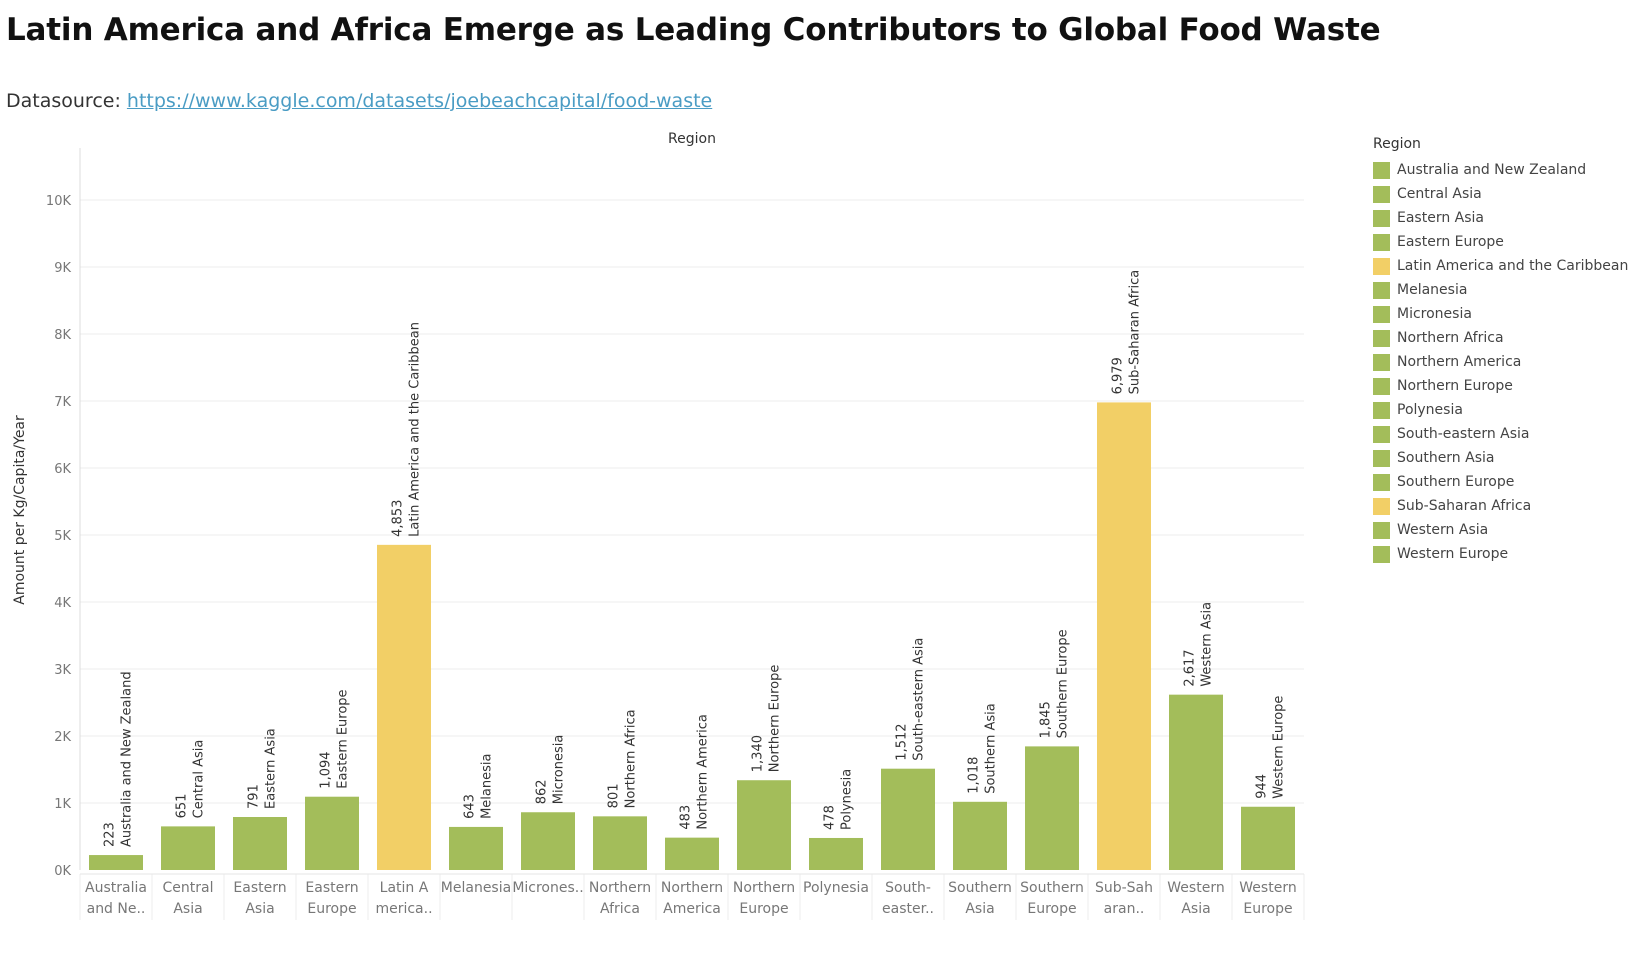 This screenshot has width=1633, height=956. I want to click on legend-item: Western Europe, so click(1500, 554).